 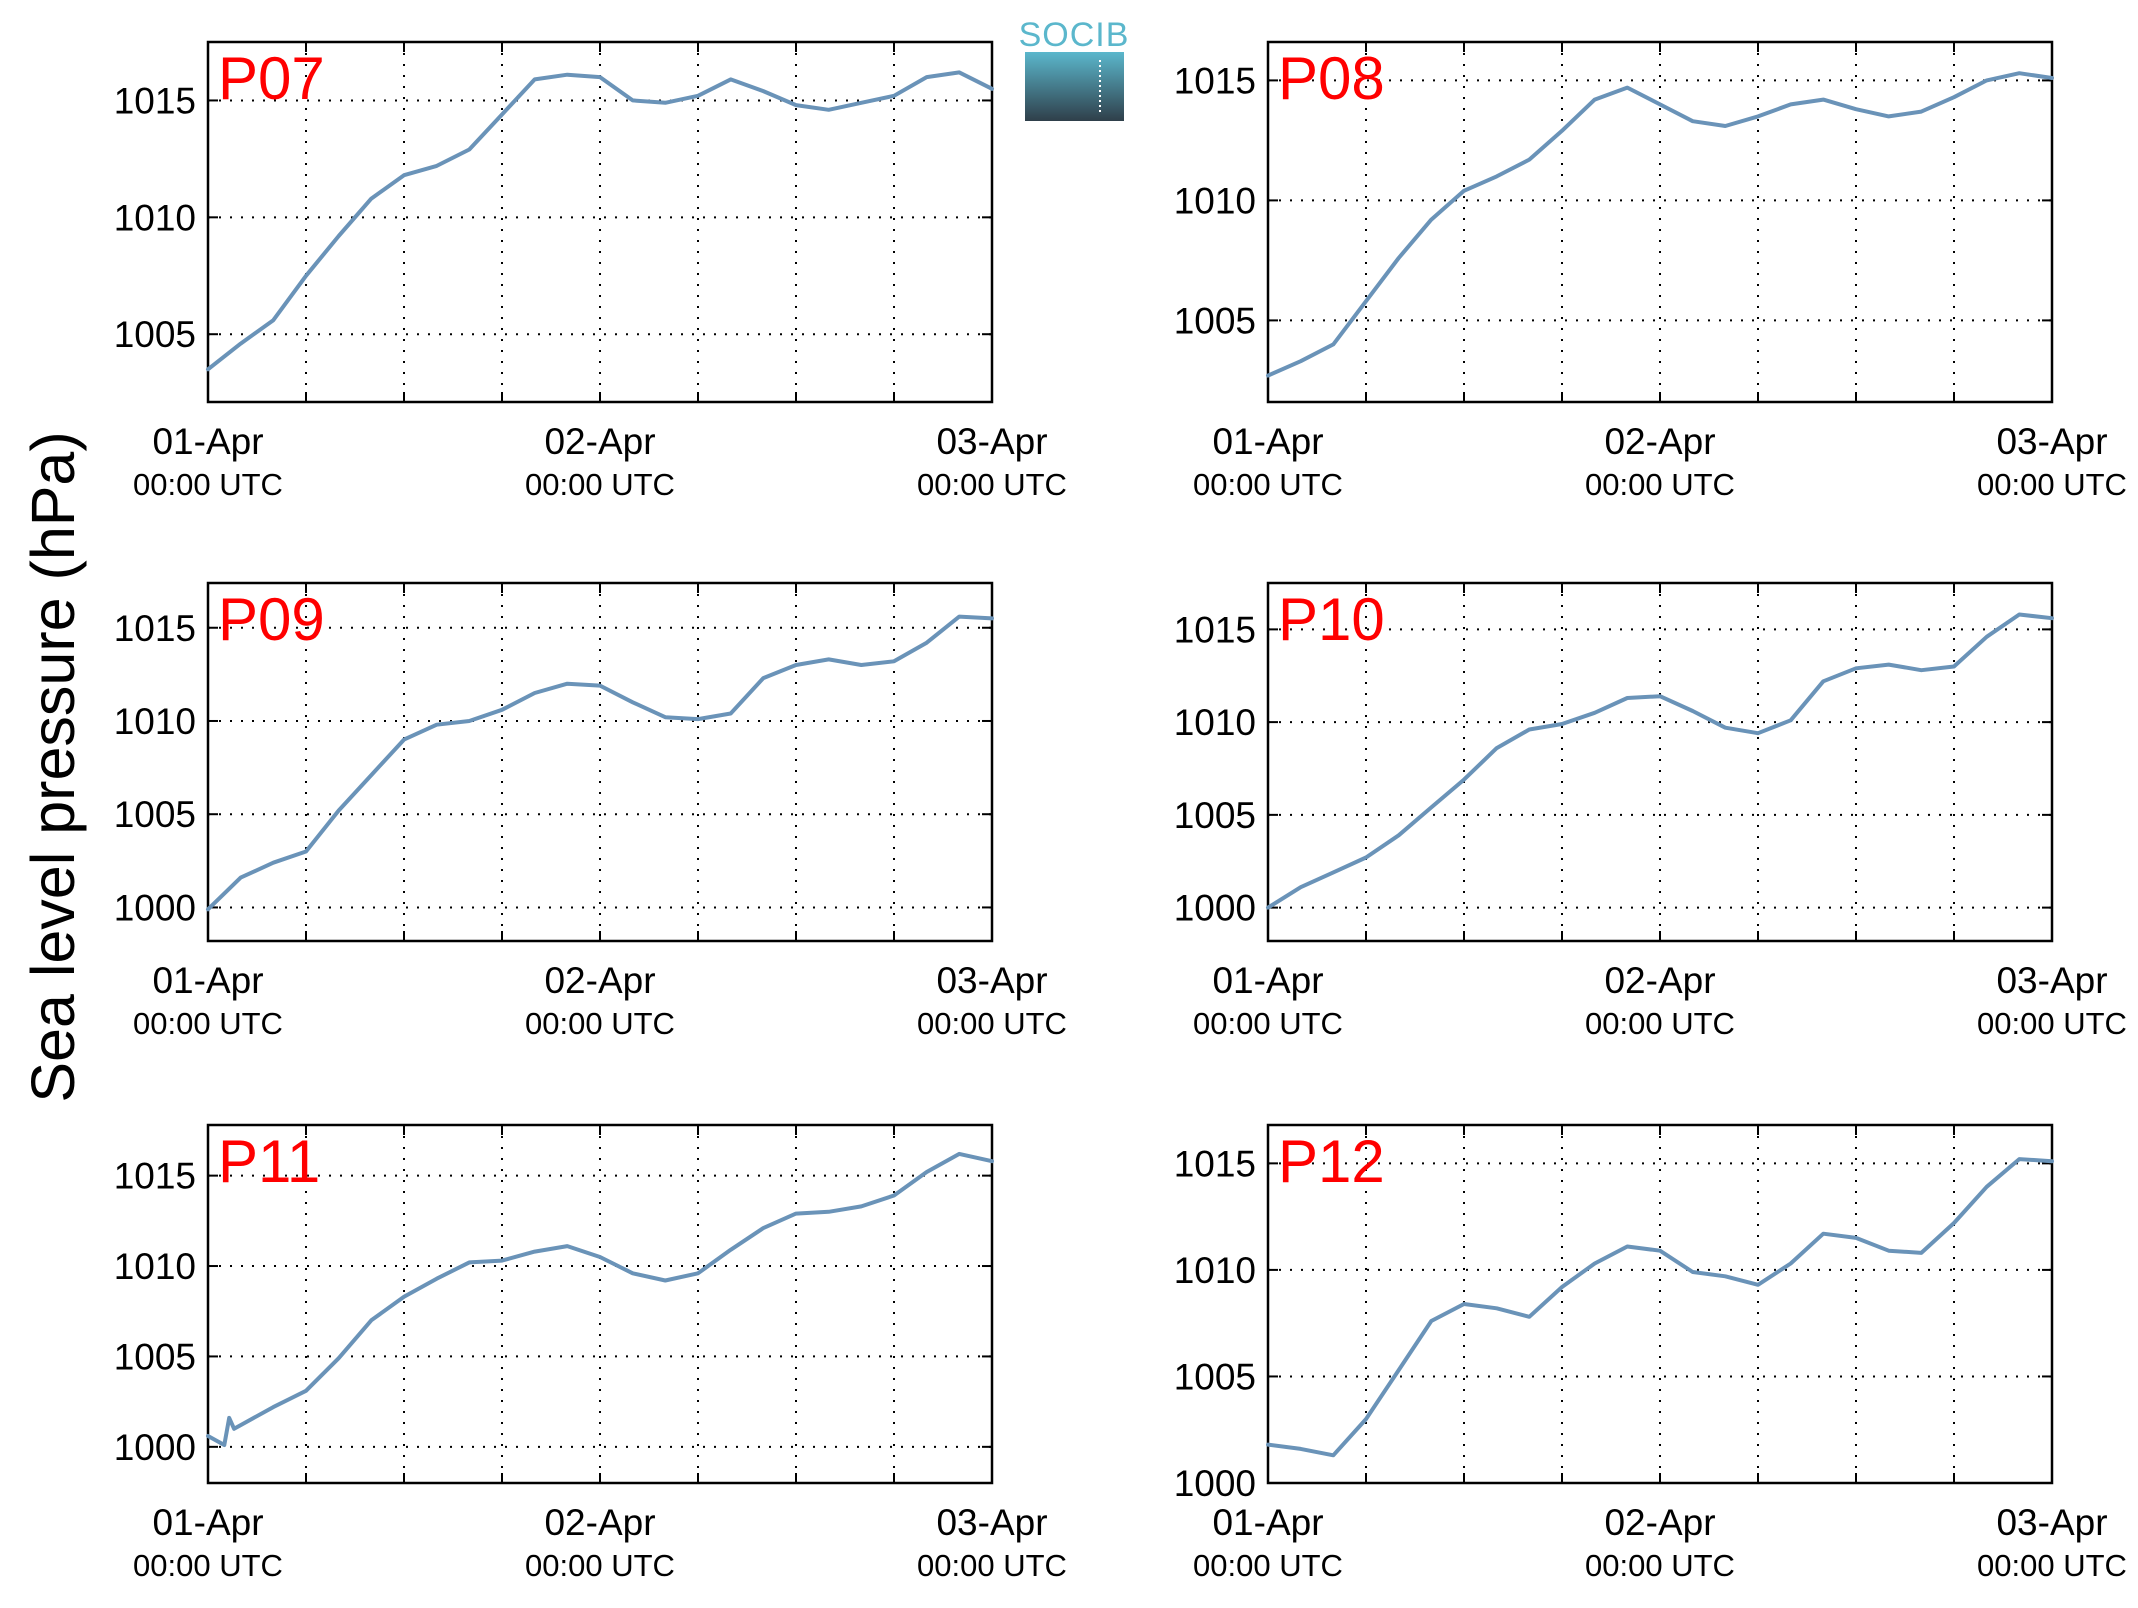 What do you see at coordinates (1074, 35) in the screenshot?
I see `logo-text: SOCIB` at bounding box center [1074, 35].